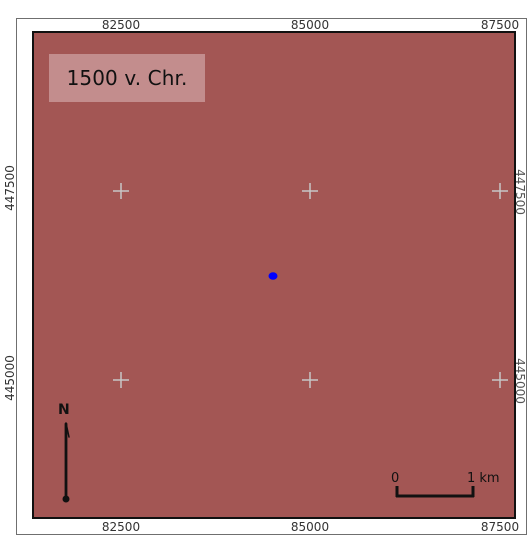 This screenshot has height=535, width=527. Describe the element at coordinates (10, 378) in the screenshot. I see `left-tick-445000: 445000` at that location.